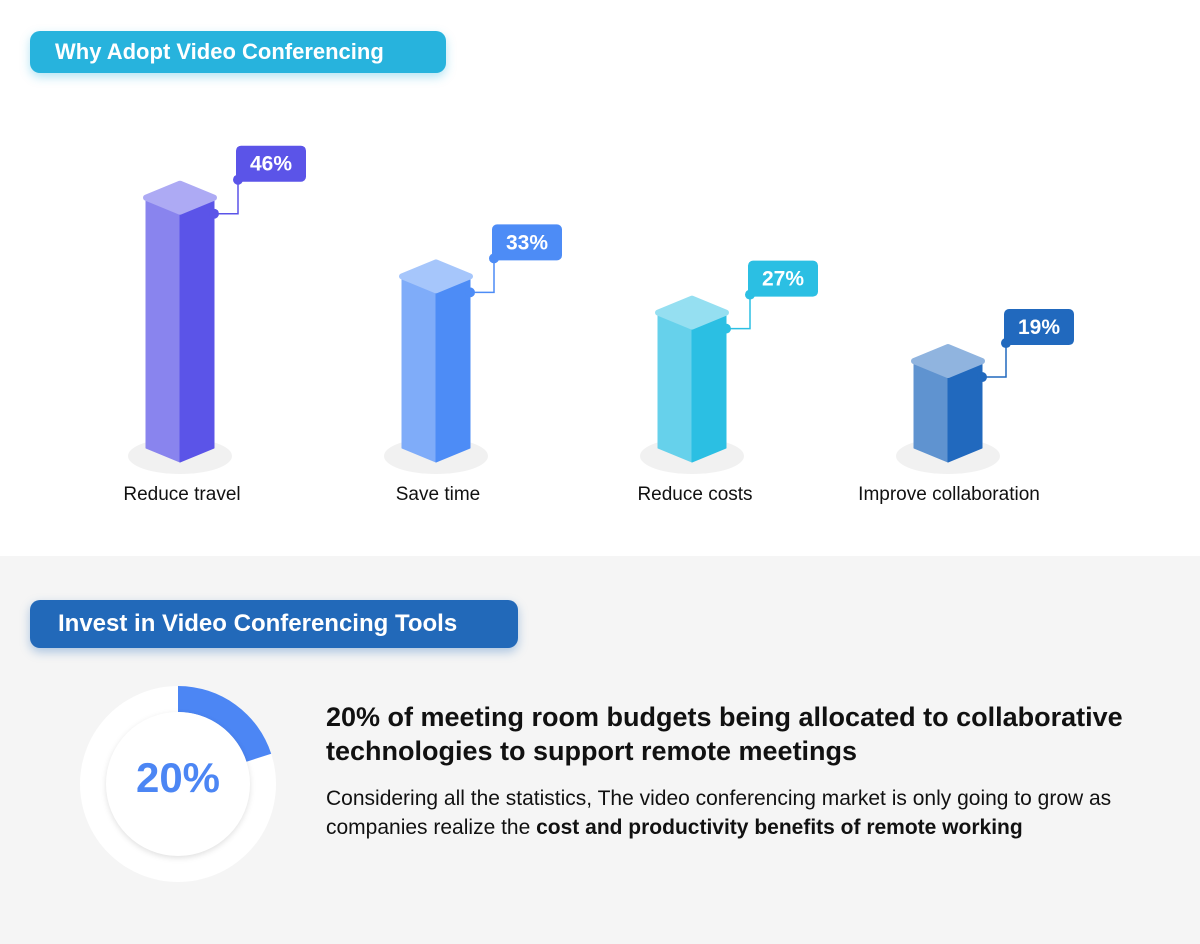  What do you see at coordinates (180, 197) in the screenshot?
I see `bar-top-reduce-travel` at bounding box center [180, 197].